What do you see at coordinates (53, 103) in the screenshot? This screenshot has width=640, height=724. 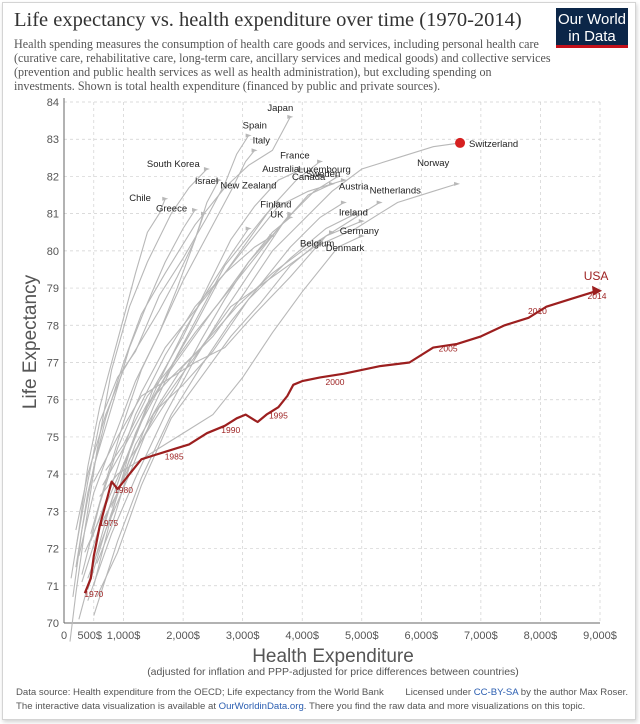 I see `y-tick-label: 84` at bounding box center [53, 103].